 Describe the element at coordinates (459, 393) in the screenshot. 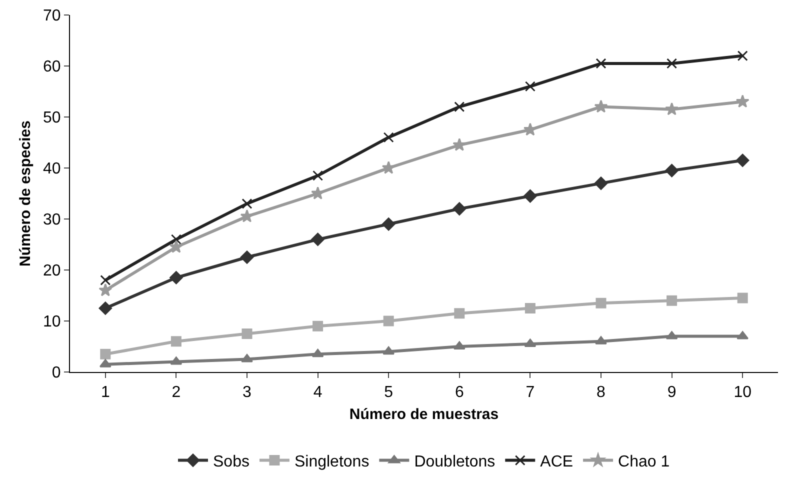

I see `x-tick-label: 6` at that location.